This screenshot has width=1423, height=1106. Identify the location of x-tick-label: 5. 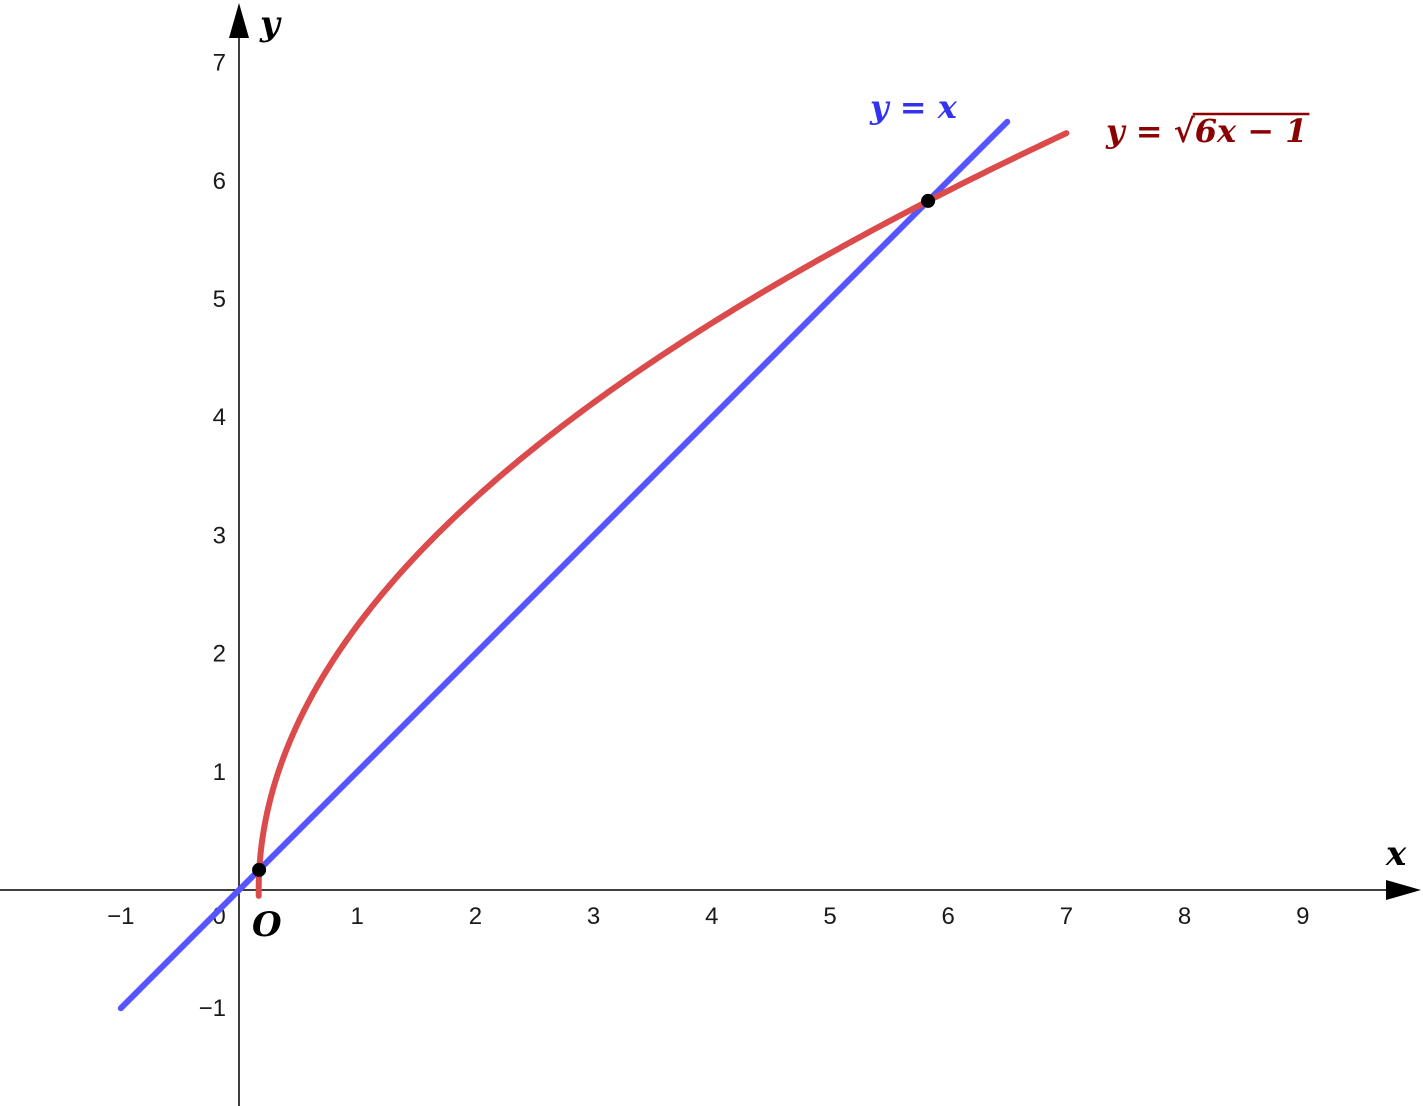
(829, 916).